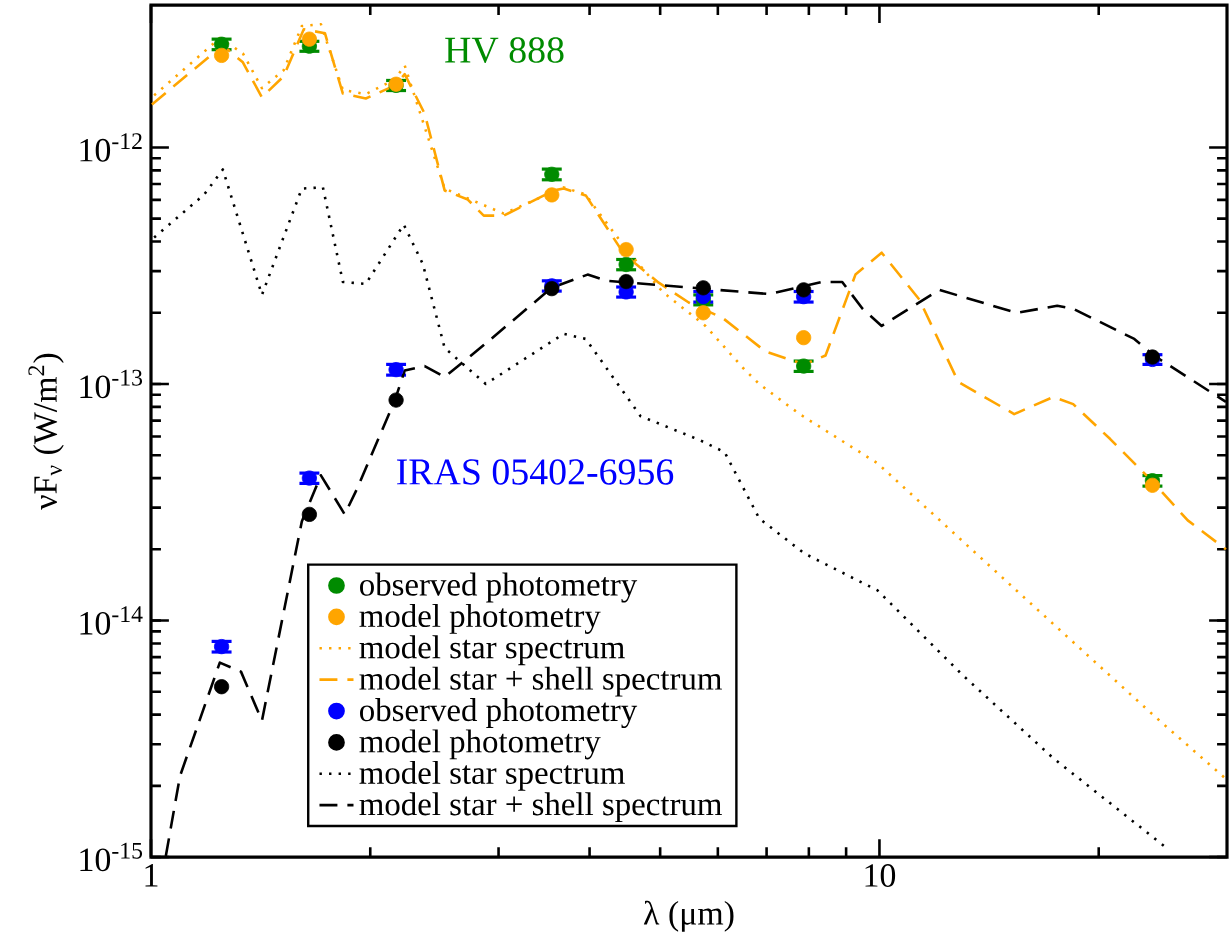 The image size is (1231, 941). What do you see at coordinates (111, 147) in the screenshot?
I see `y-tick-label: 10$^{-12}$` at bounding box center [111, 147].